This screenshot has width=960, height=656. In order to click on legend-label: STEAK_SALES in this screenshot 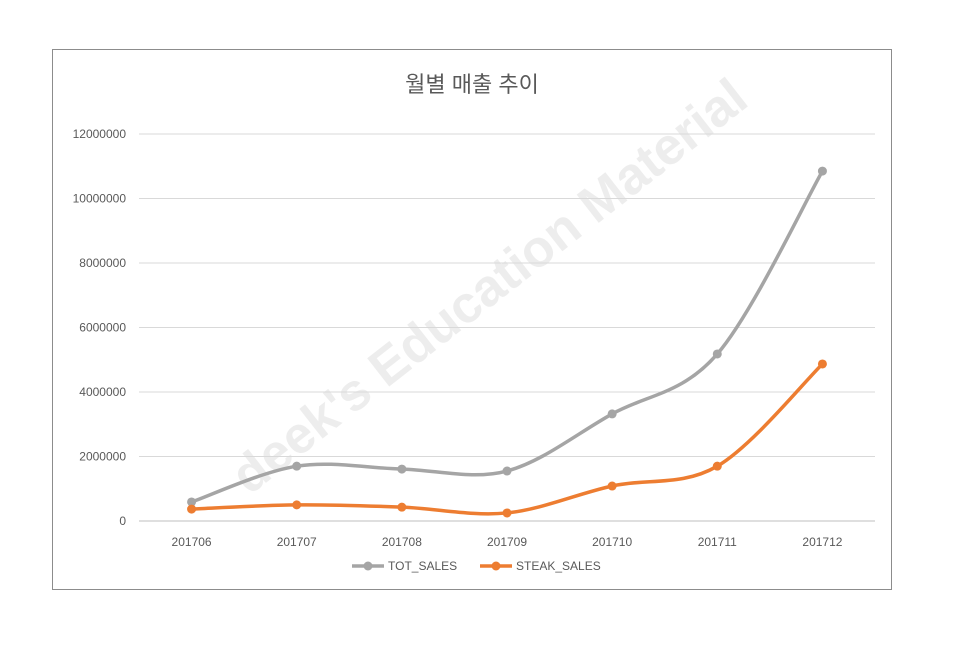, I will do `click(558, 566)`.